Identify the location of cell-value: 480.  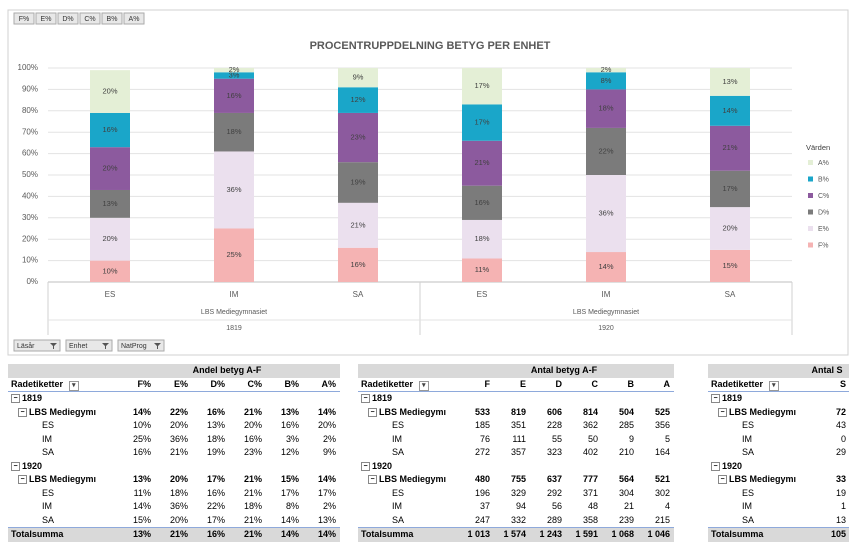
(476, 480).